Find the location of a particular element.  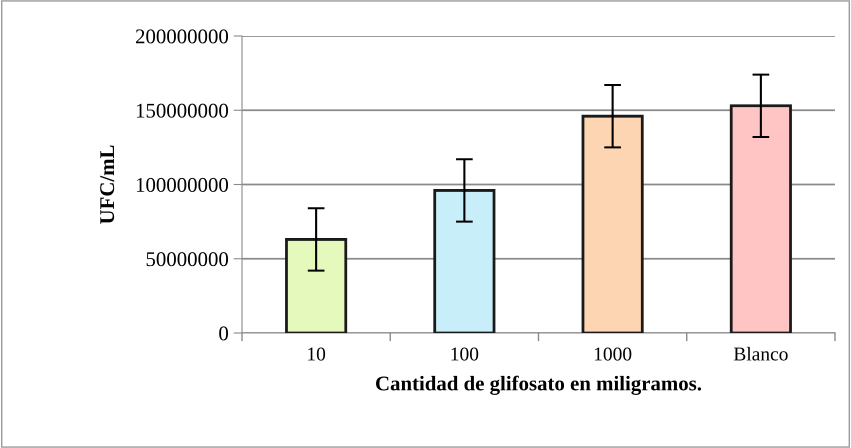

x-tick-label: 100 is located at coordinates (465, 354).